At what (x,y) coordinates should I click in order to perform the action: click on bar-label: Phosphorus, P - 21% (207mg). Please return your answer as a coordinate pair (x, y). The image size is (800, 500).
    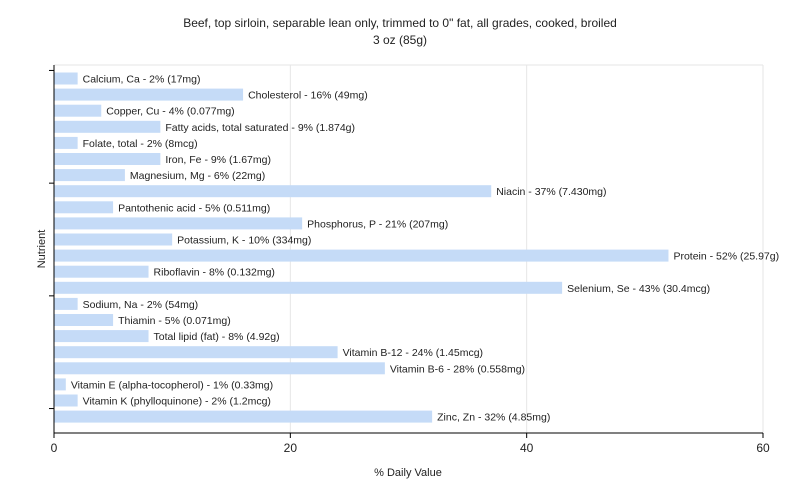
    Looking at the image, I should click on (377, 224).